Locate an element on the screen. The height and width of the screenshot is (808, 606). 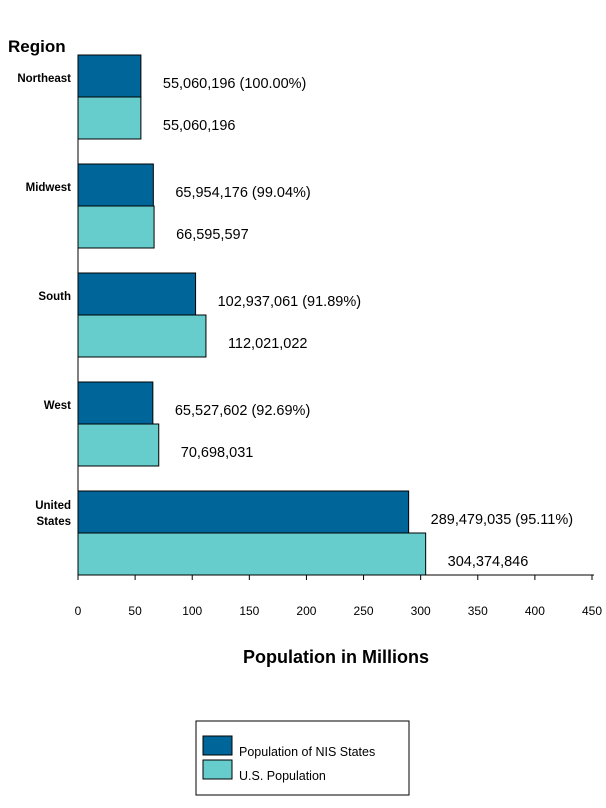
x-tick-label: 350 is located at coordinates (478, 611).